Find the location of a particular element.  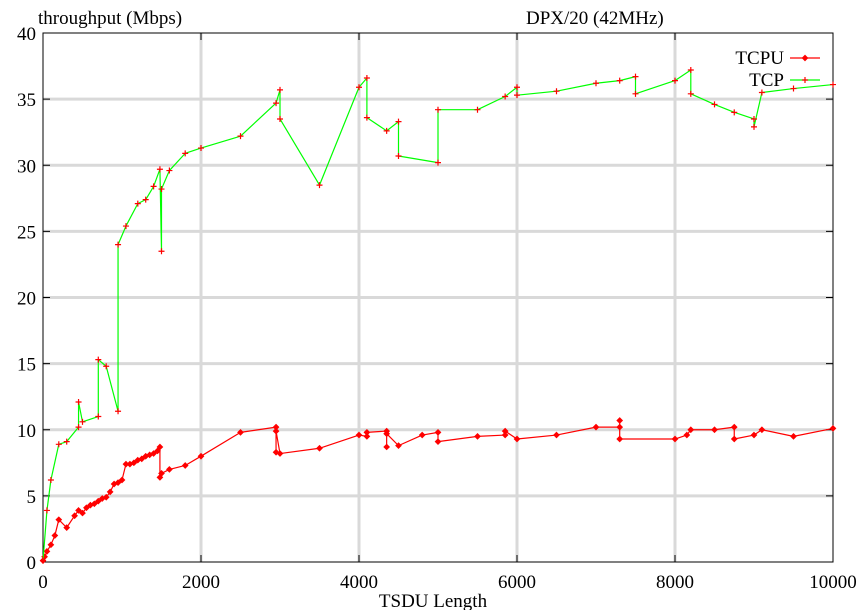

legend-label-tcpu: TCPU is located at coordinates (759, 58).